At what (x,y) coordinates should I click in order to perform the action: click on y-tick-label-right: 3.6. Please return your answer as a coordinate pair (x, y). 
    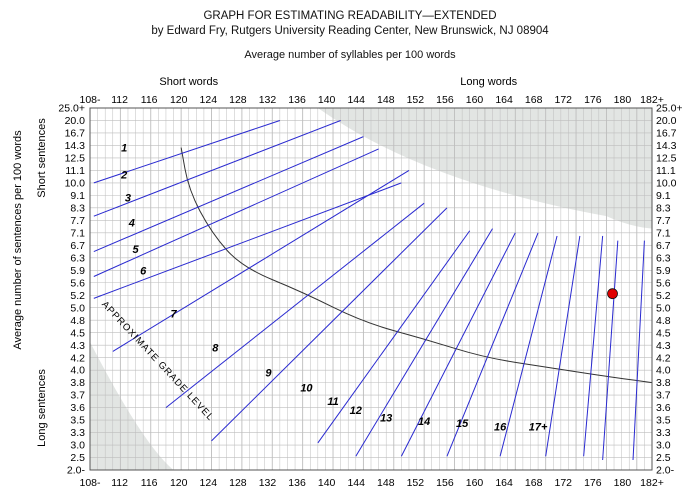
    Looking at the image, I should click on (663, 408).